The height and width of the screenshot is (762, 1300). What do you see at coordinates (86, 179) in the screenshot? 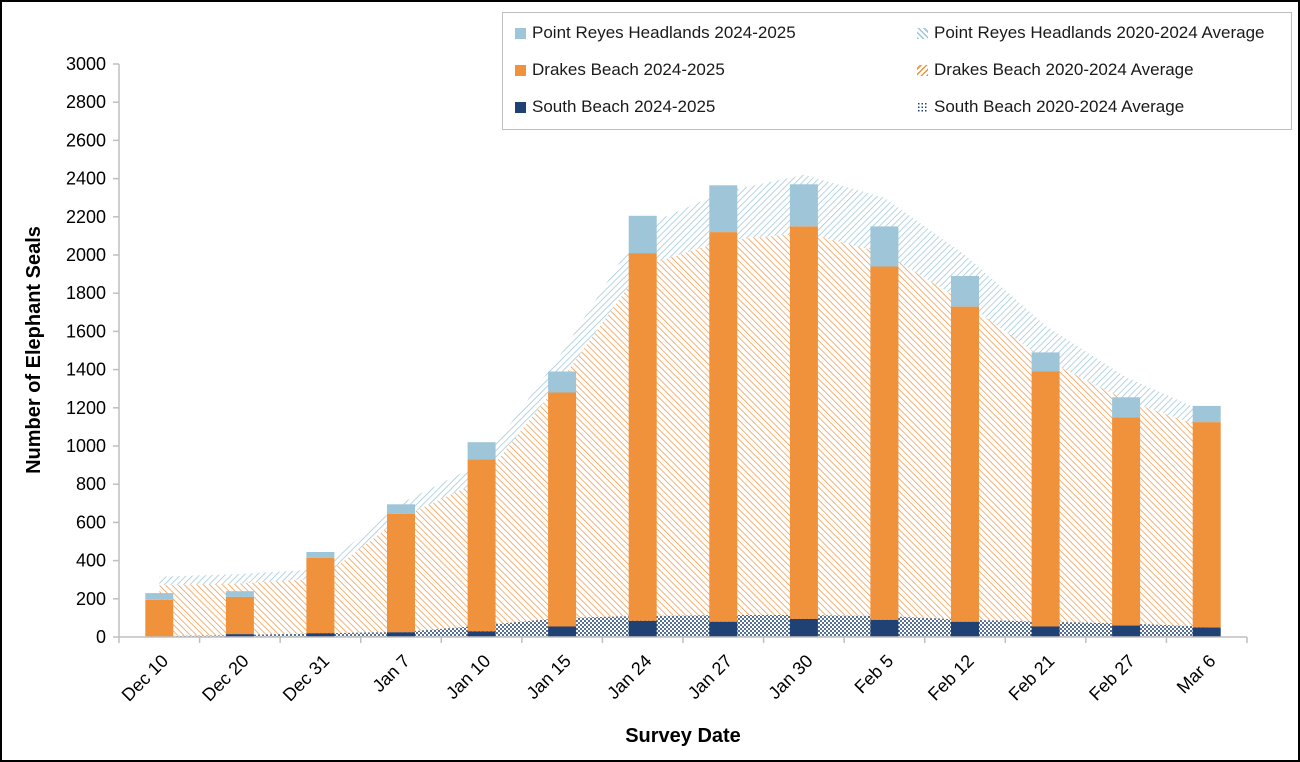
I see `svg-text: 2400` at bounding box center [86, 179].